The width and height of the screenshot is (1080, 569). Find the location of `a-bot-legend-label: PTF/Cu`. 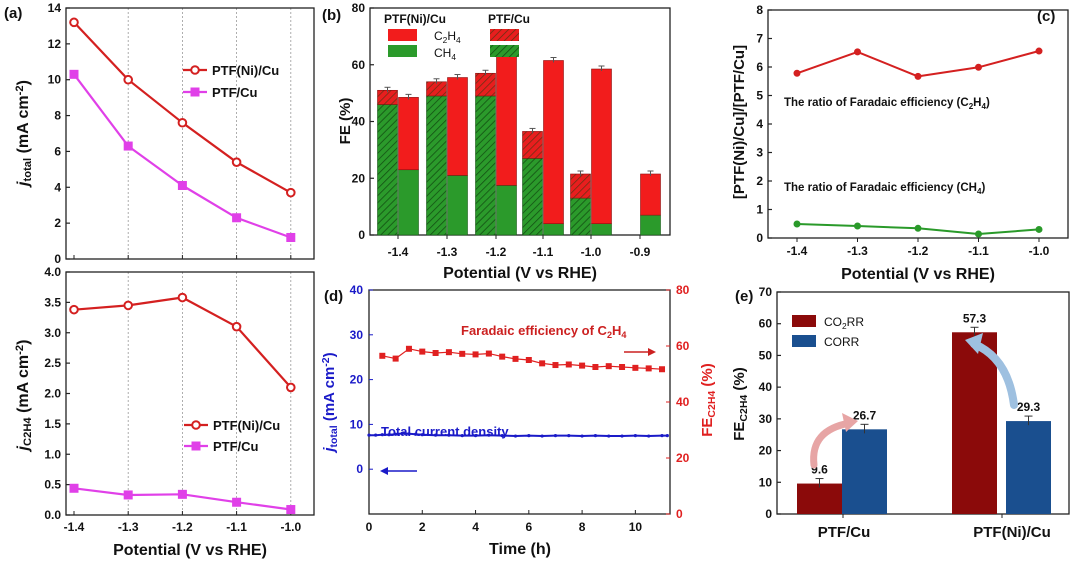

a-bot-legend-label: PTF/Cu is located at coordinates (236, 446).